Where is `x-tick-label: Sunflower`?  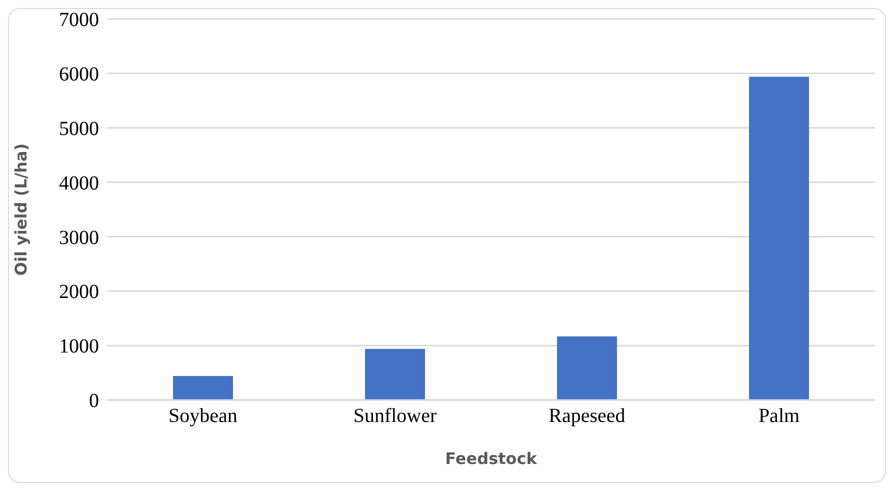 x-tick-label: Sunflower is located at coordinates (395, 416).